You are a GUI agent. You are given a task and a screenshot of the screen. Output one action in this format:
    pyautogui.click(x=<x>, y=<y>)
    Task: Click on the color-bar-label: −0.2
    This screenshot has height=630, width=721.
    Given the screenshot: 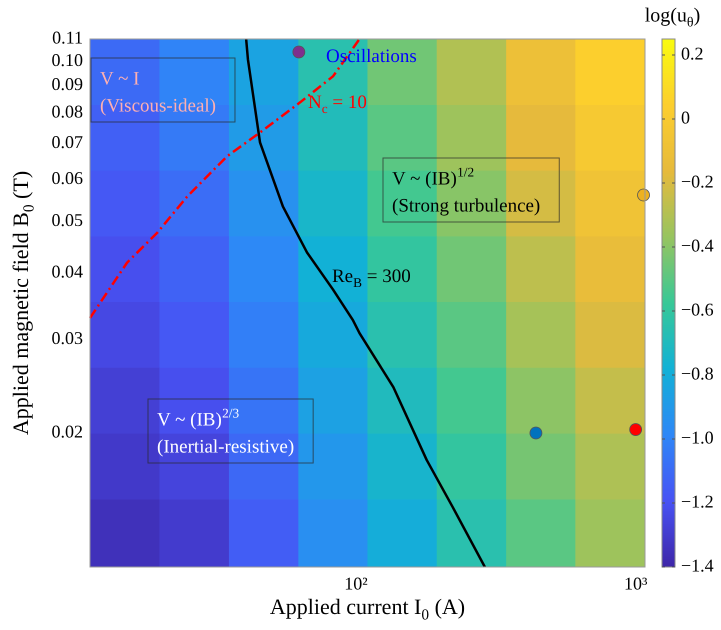 What is the action you would take?
    pyautogui.click(x=697, y=182)
    